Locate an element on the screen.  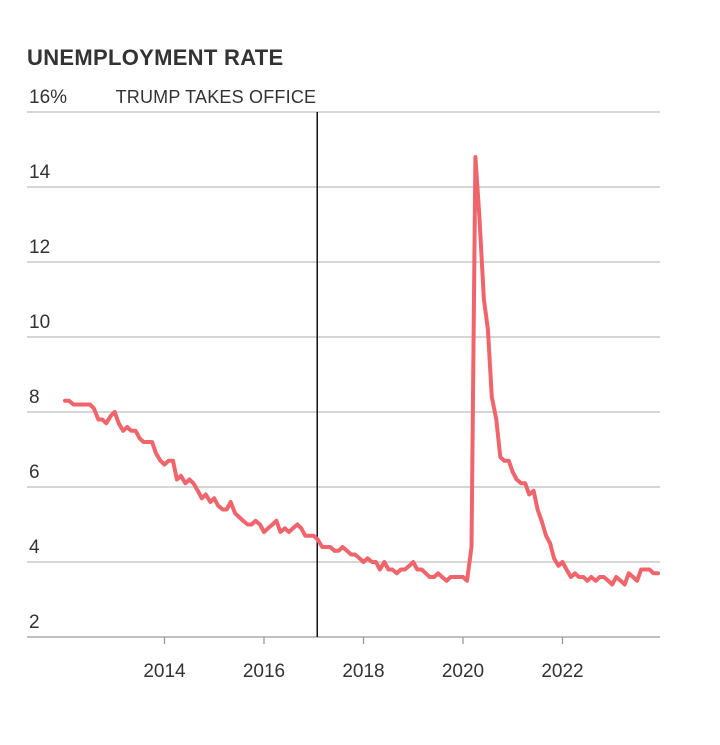
y-tick-label: 6 is located at coordinates (34, 472).